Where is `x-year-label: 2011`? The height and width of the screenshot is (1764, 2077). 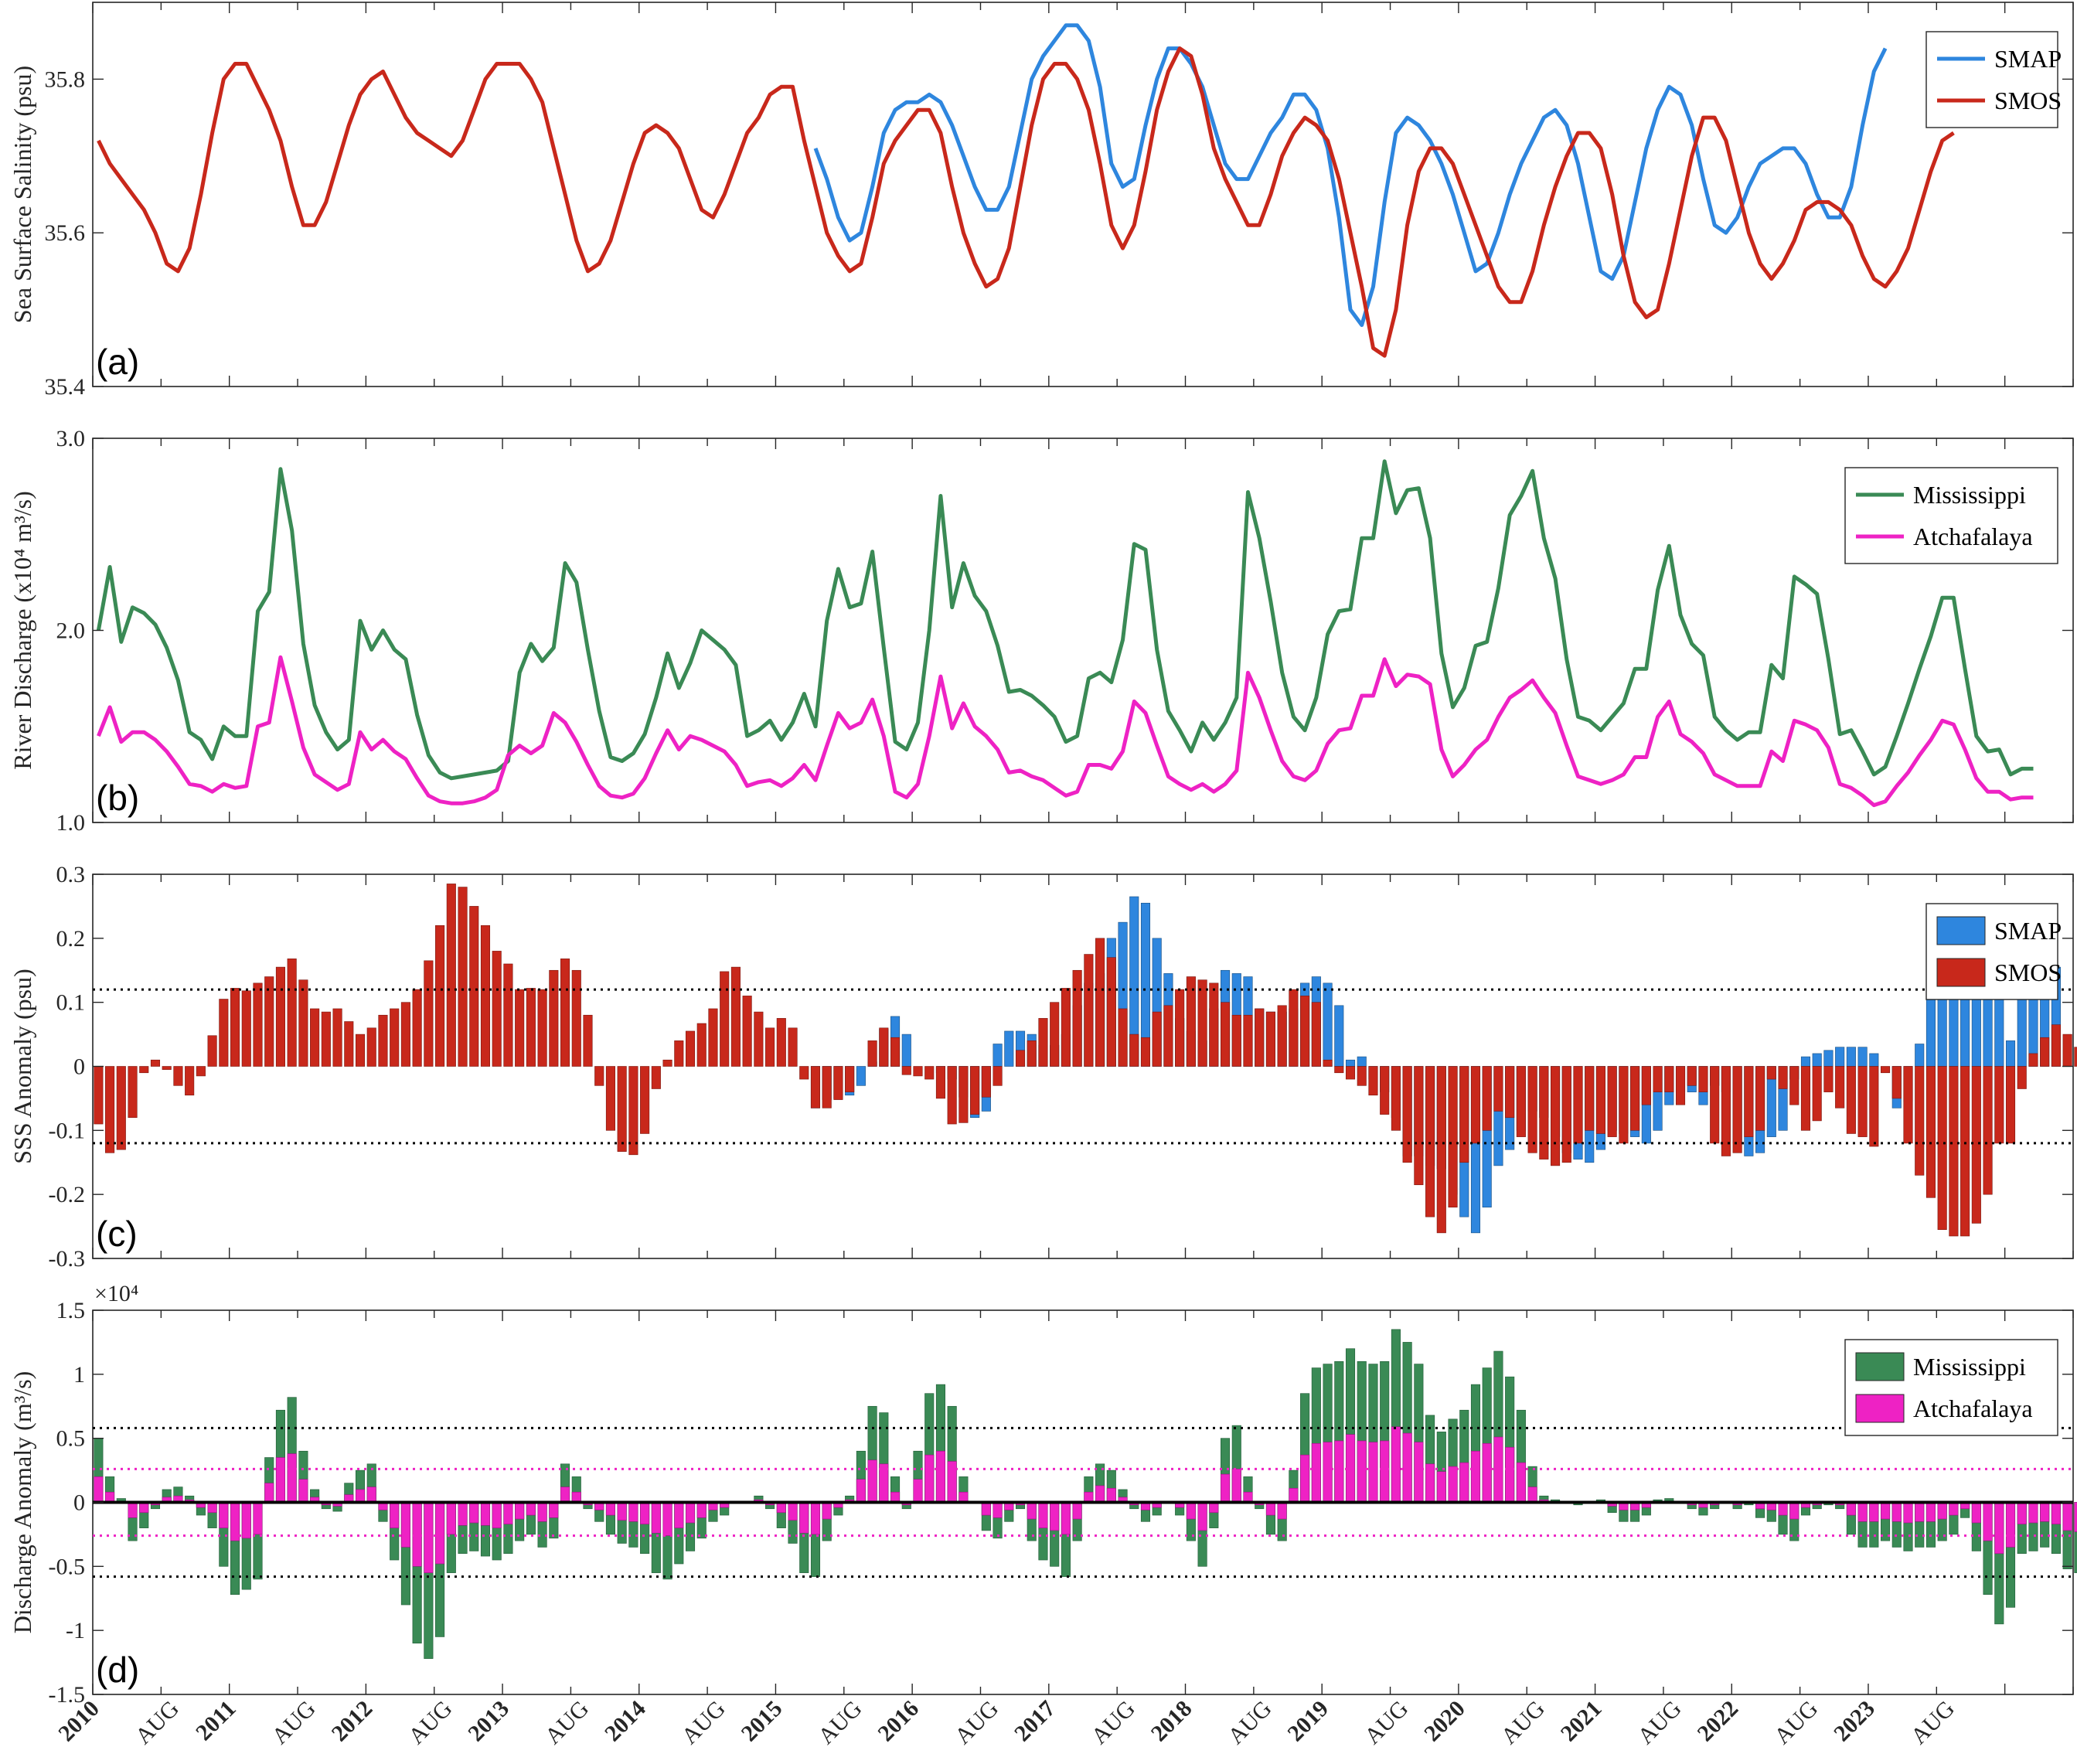 x-year-label: 2011 is located at coordinates (216, 1721).